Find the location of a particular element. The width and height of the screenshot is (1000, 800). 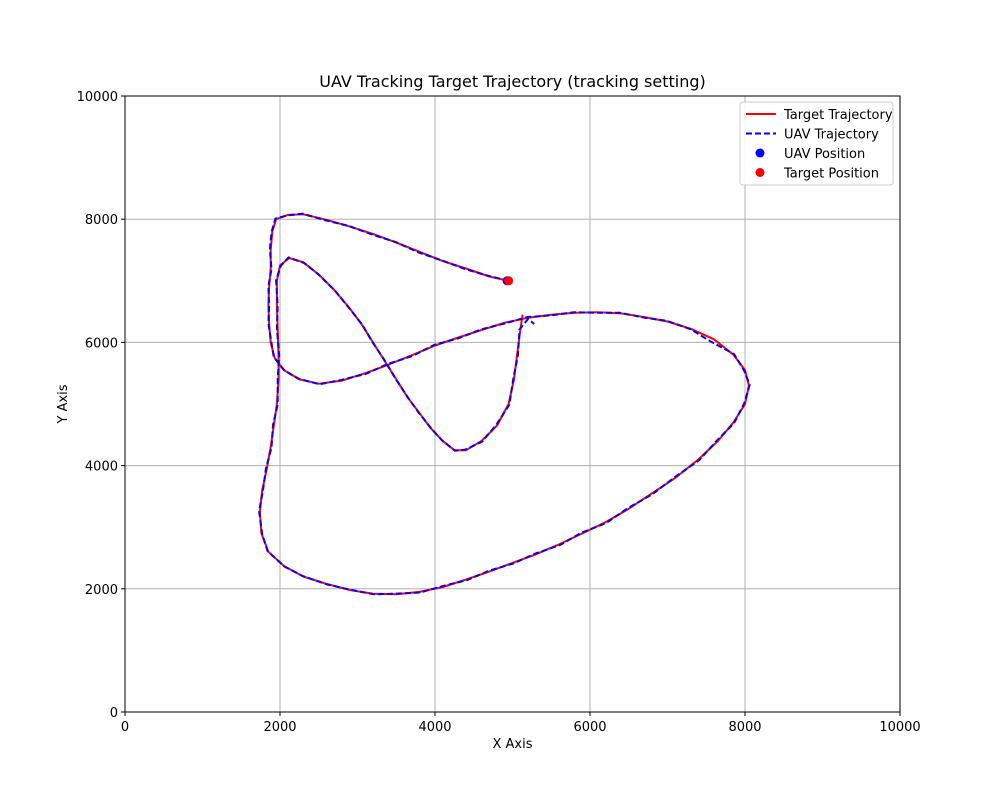

x-tick-label: 0 is located at coordinates (125, 727).